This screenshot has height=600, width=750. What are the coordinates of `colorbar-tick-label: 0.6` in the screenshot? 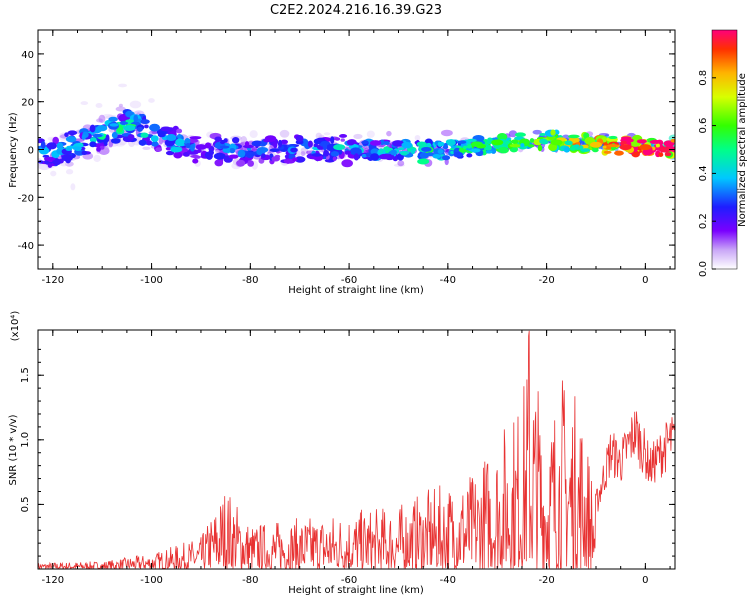 It's located at (703, 126).